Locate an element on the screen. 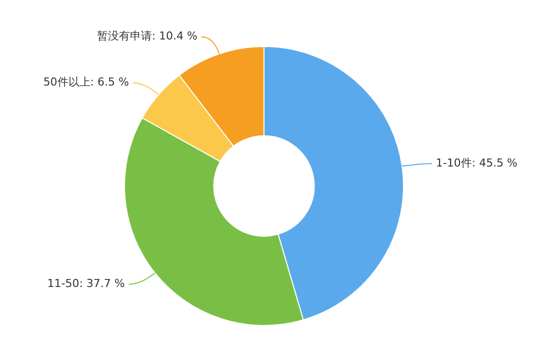  slice-label: 暂没有申请: 10.4 % is located at coordinates (147, 36).